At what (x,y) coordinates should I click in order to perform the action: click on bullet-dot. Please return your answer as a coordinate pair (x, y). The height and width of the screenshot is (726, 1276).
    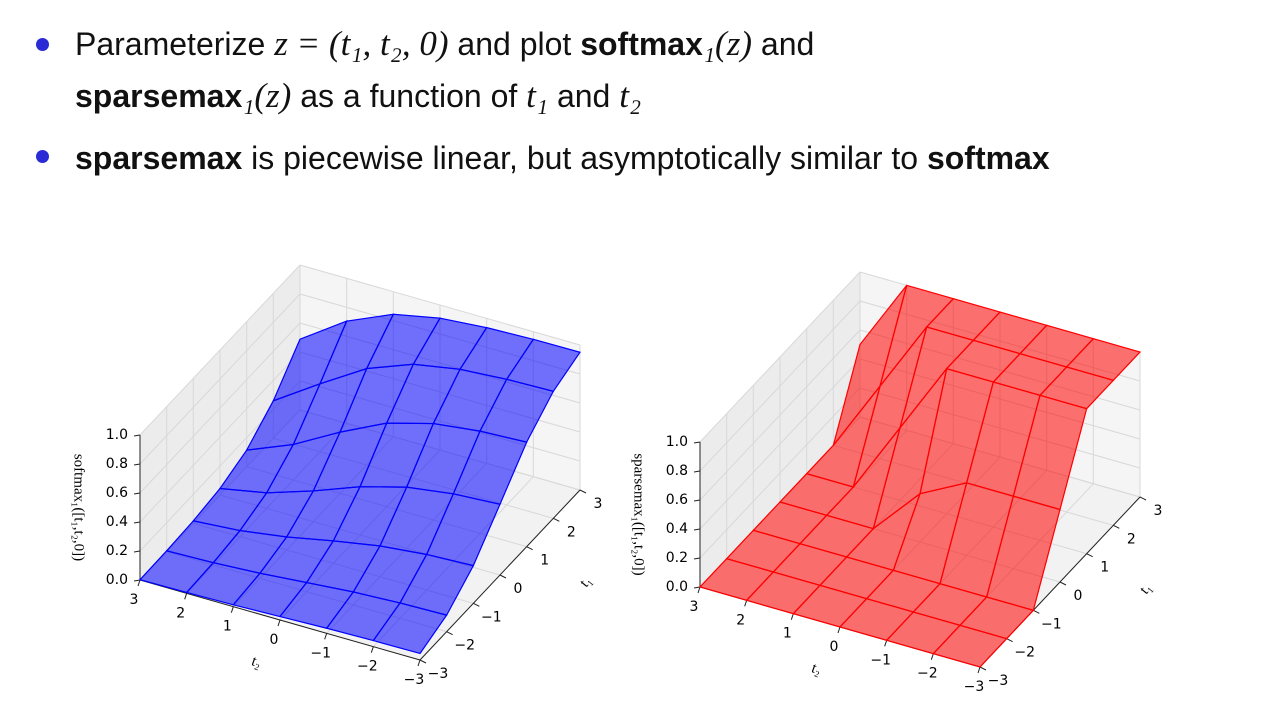
    Looking at the image, I should click on (42, 156).